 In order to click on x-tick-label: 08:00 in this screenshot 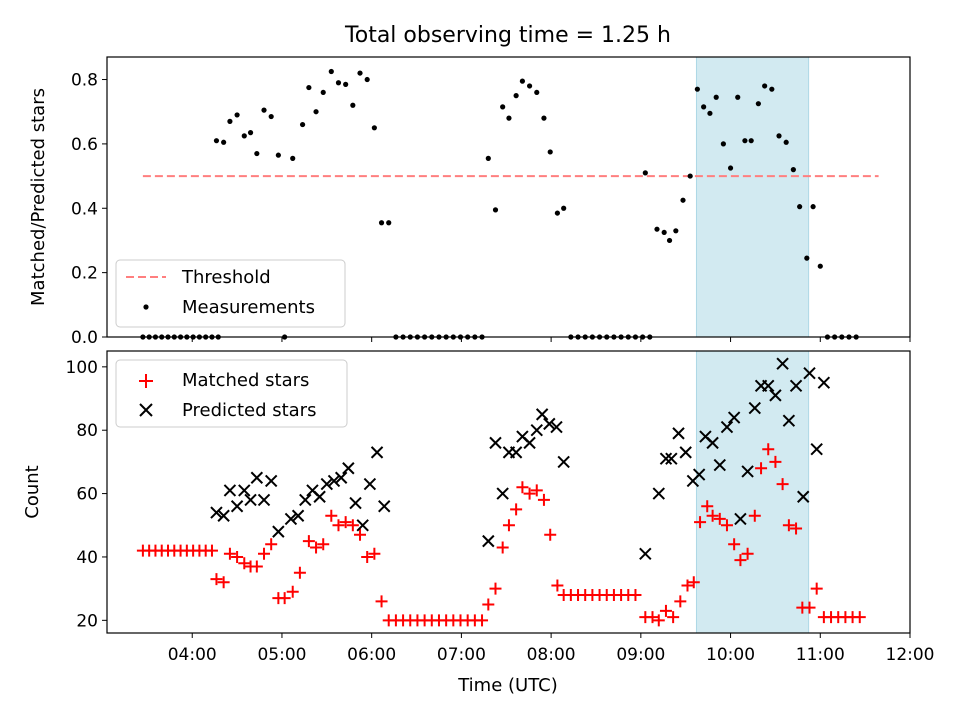, I will do `click(551, 655)`.